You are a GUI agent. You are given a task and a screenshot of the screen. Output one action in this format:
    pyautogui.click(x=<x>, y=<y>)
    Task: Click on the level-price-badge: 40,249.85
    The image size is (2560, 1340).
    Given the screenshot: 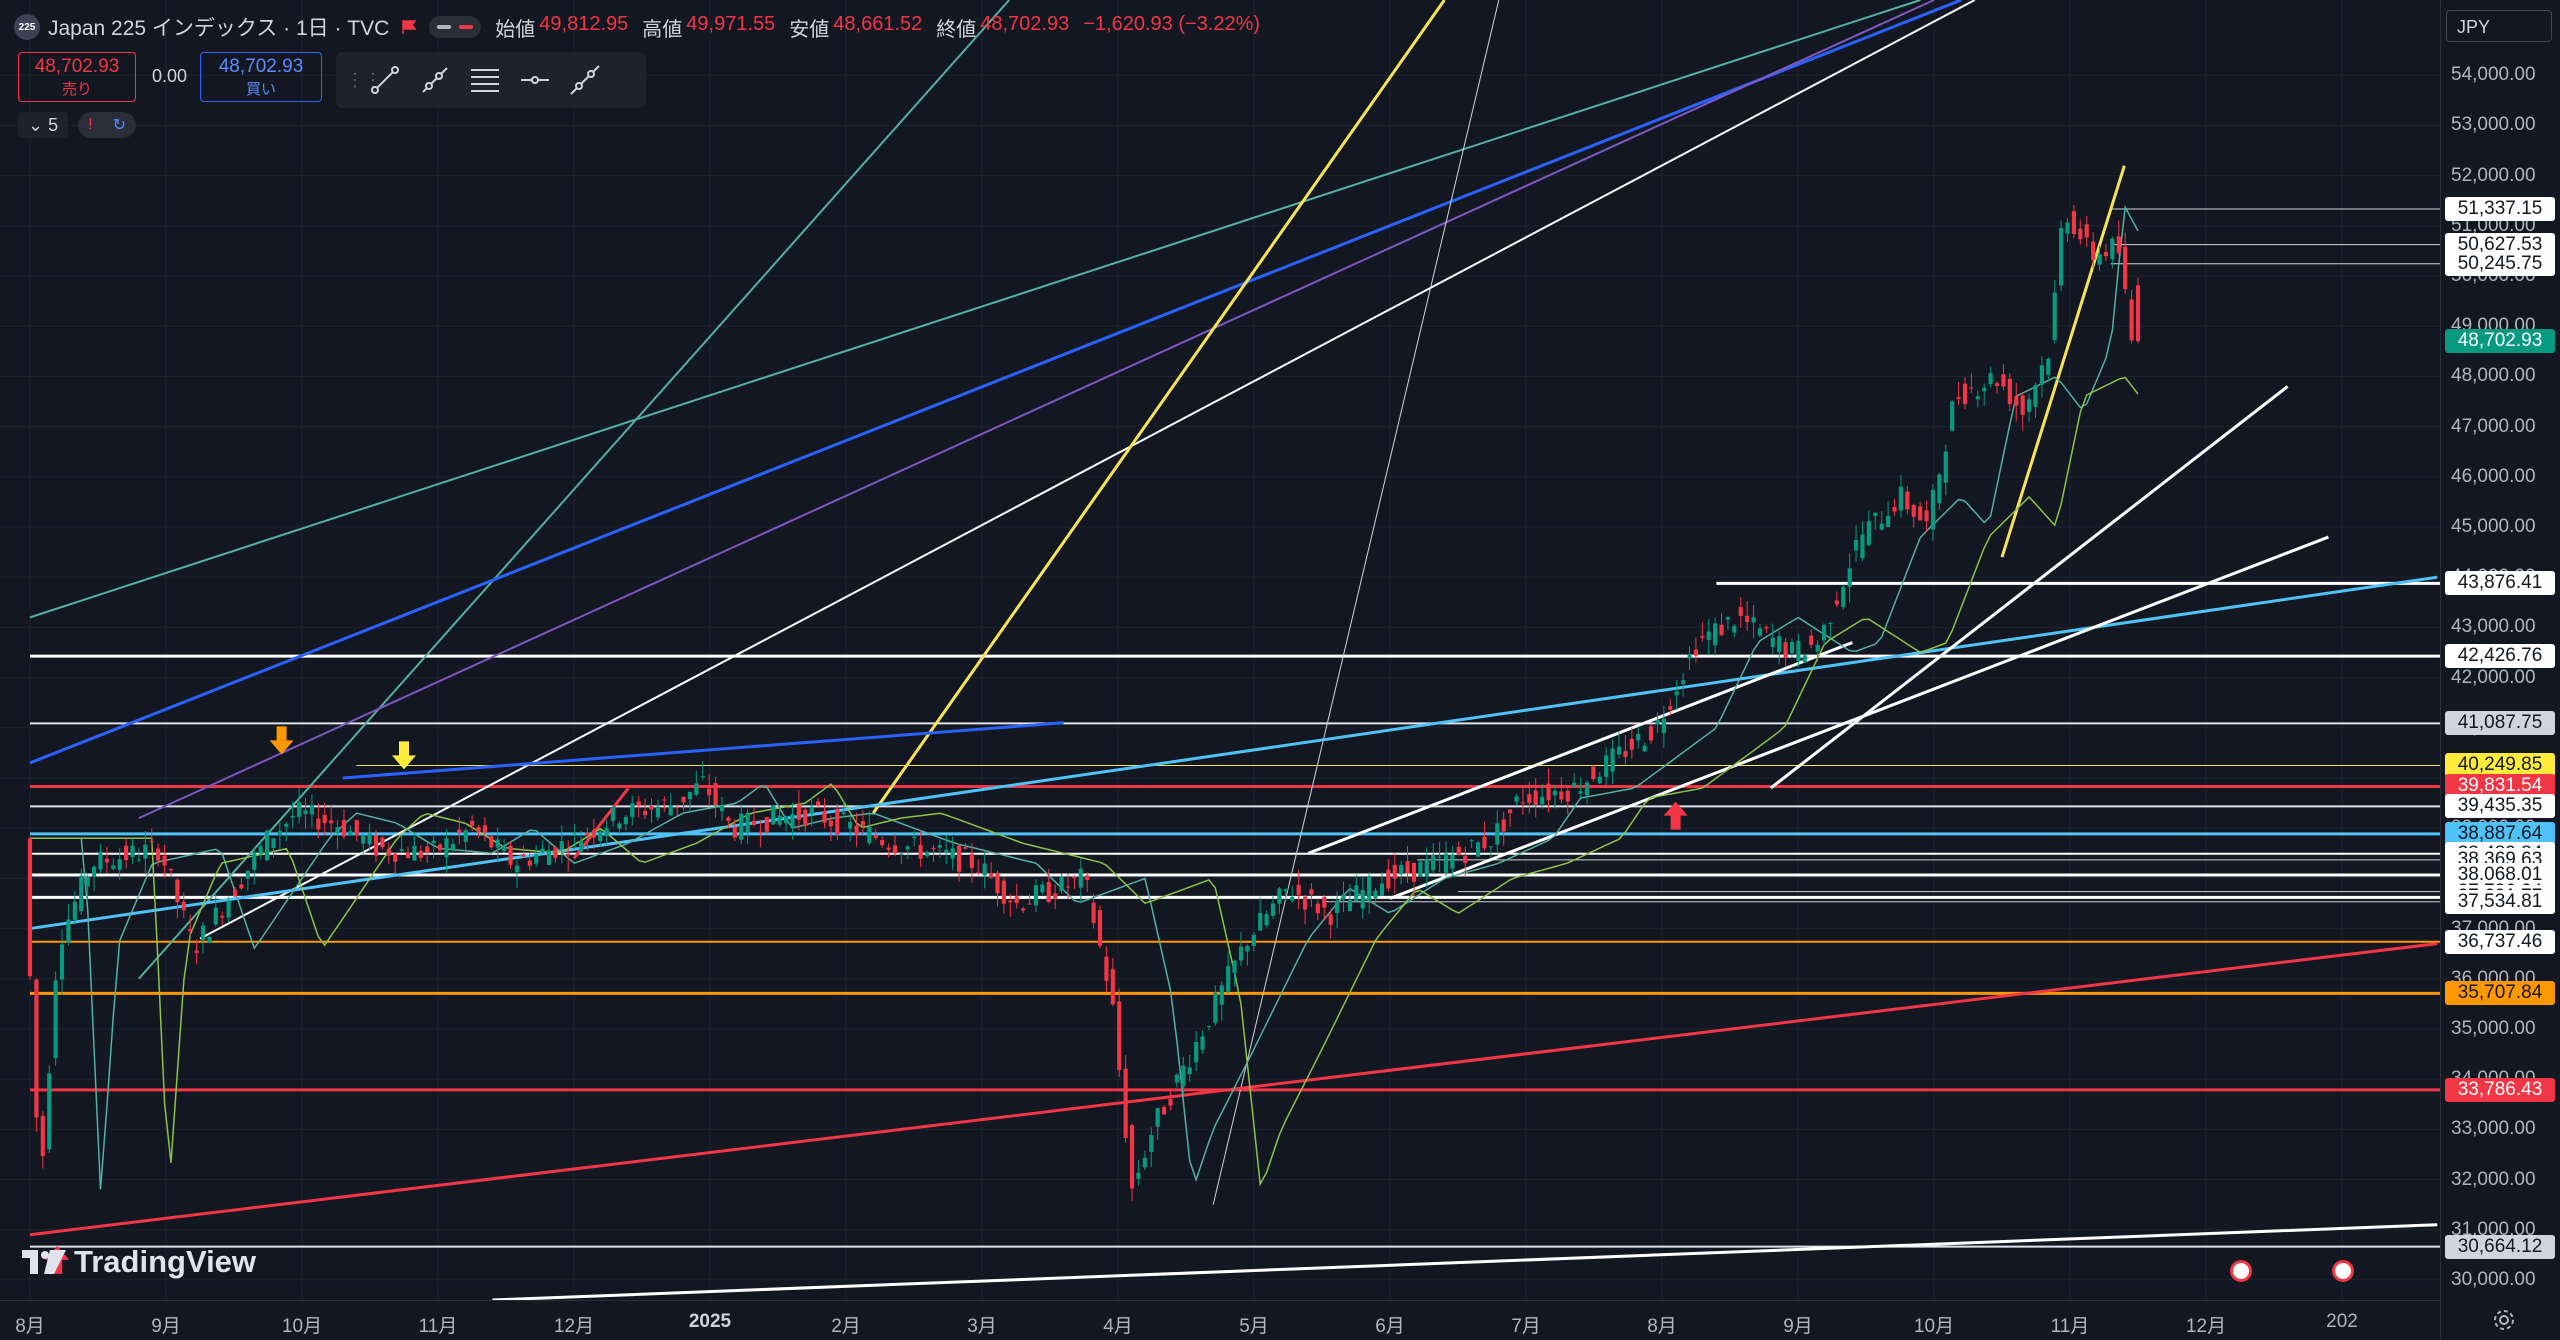 What is the action you would take?
    pyautogui.click(x=2500, y=765)
    